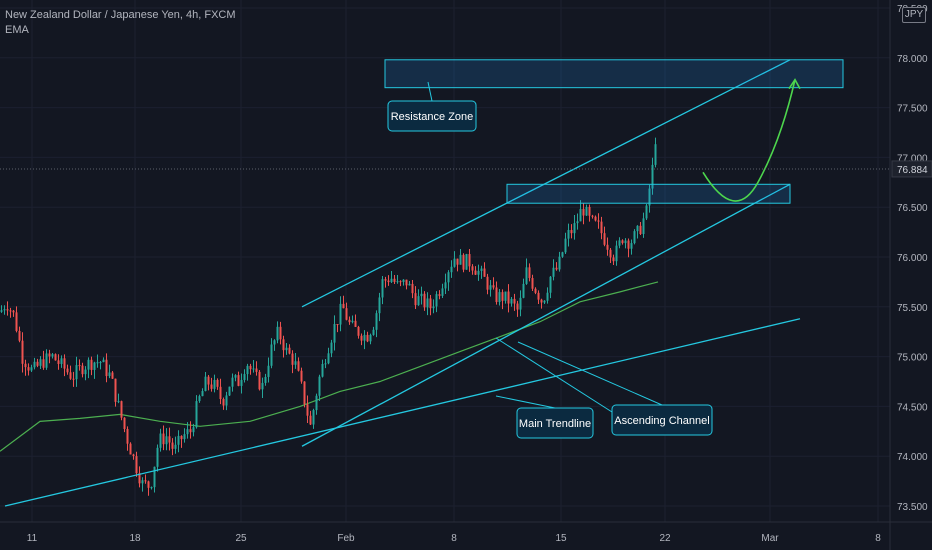 The height and width of the screenshot is (550, 932). I want to click on resistance-zone-label-box, so click(432, 116).